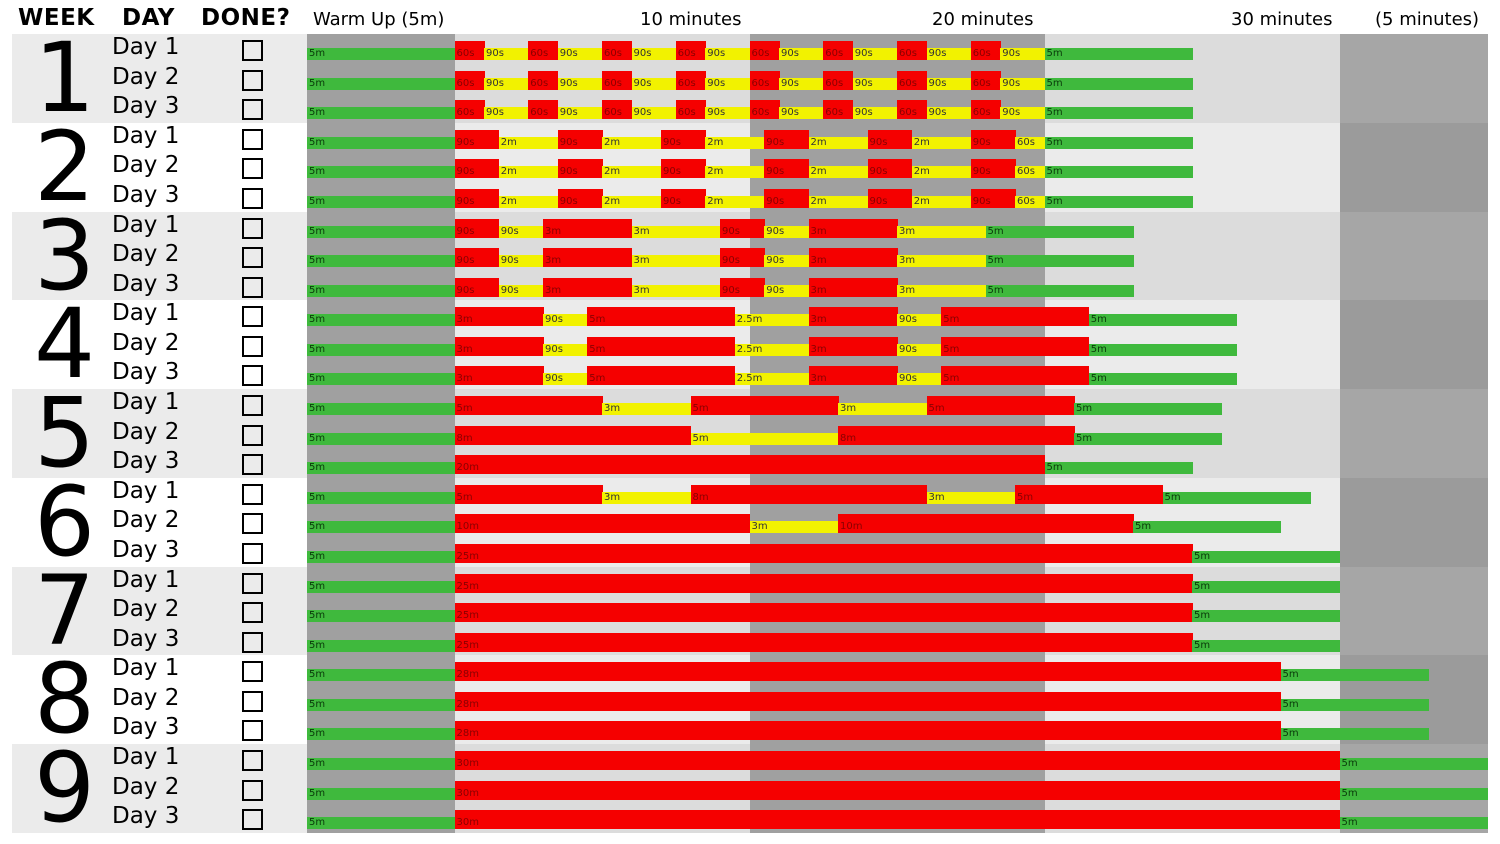 Image resolution: width=1500 pixels, height=844 pixels. I want to click on week-number: 1, so click(65, 78).